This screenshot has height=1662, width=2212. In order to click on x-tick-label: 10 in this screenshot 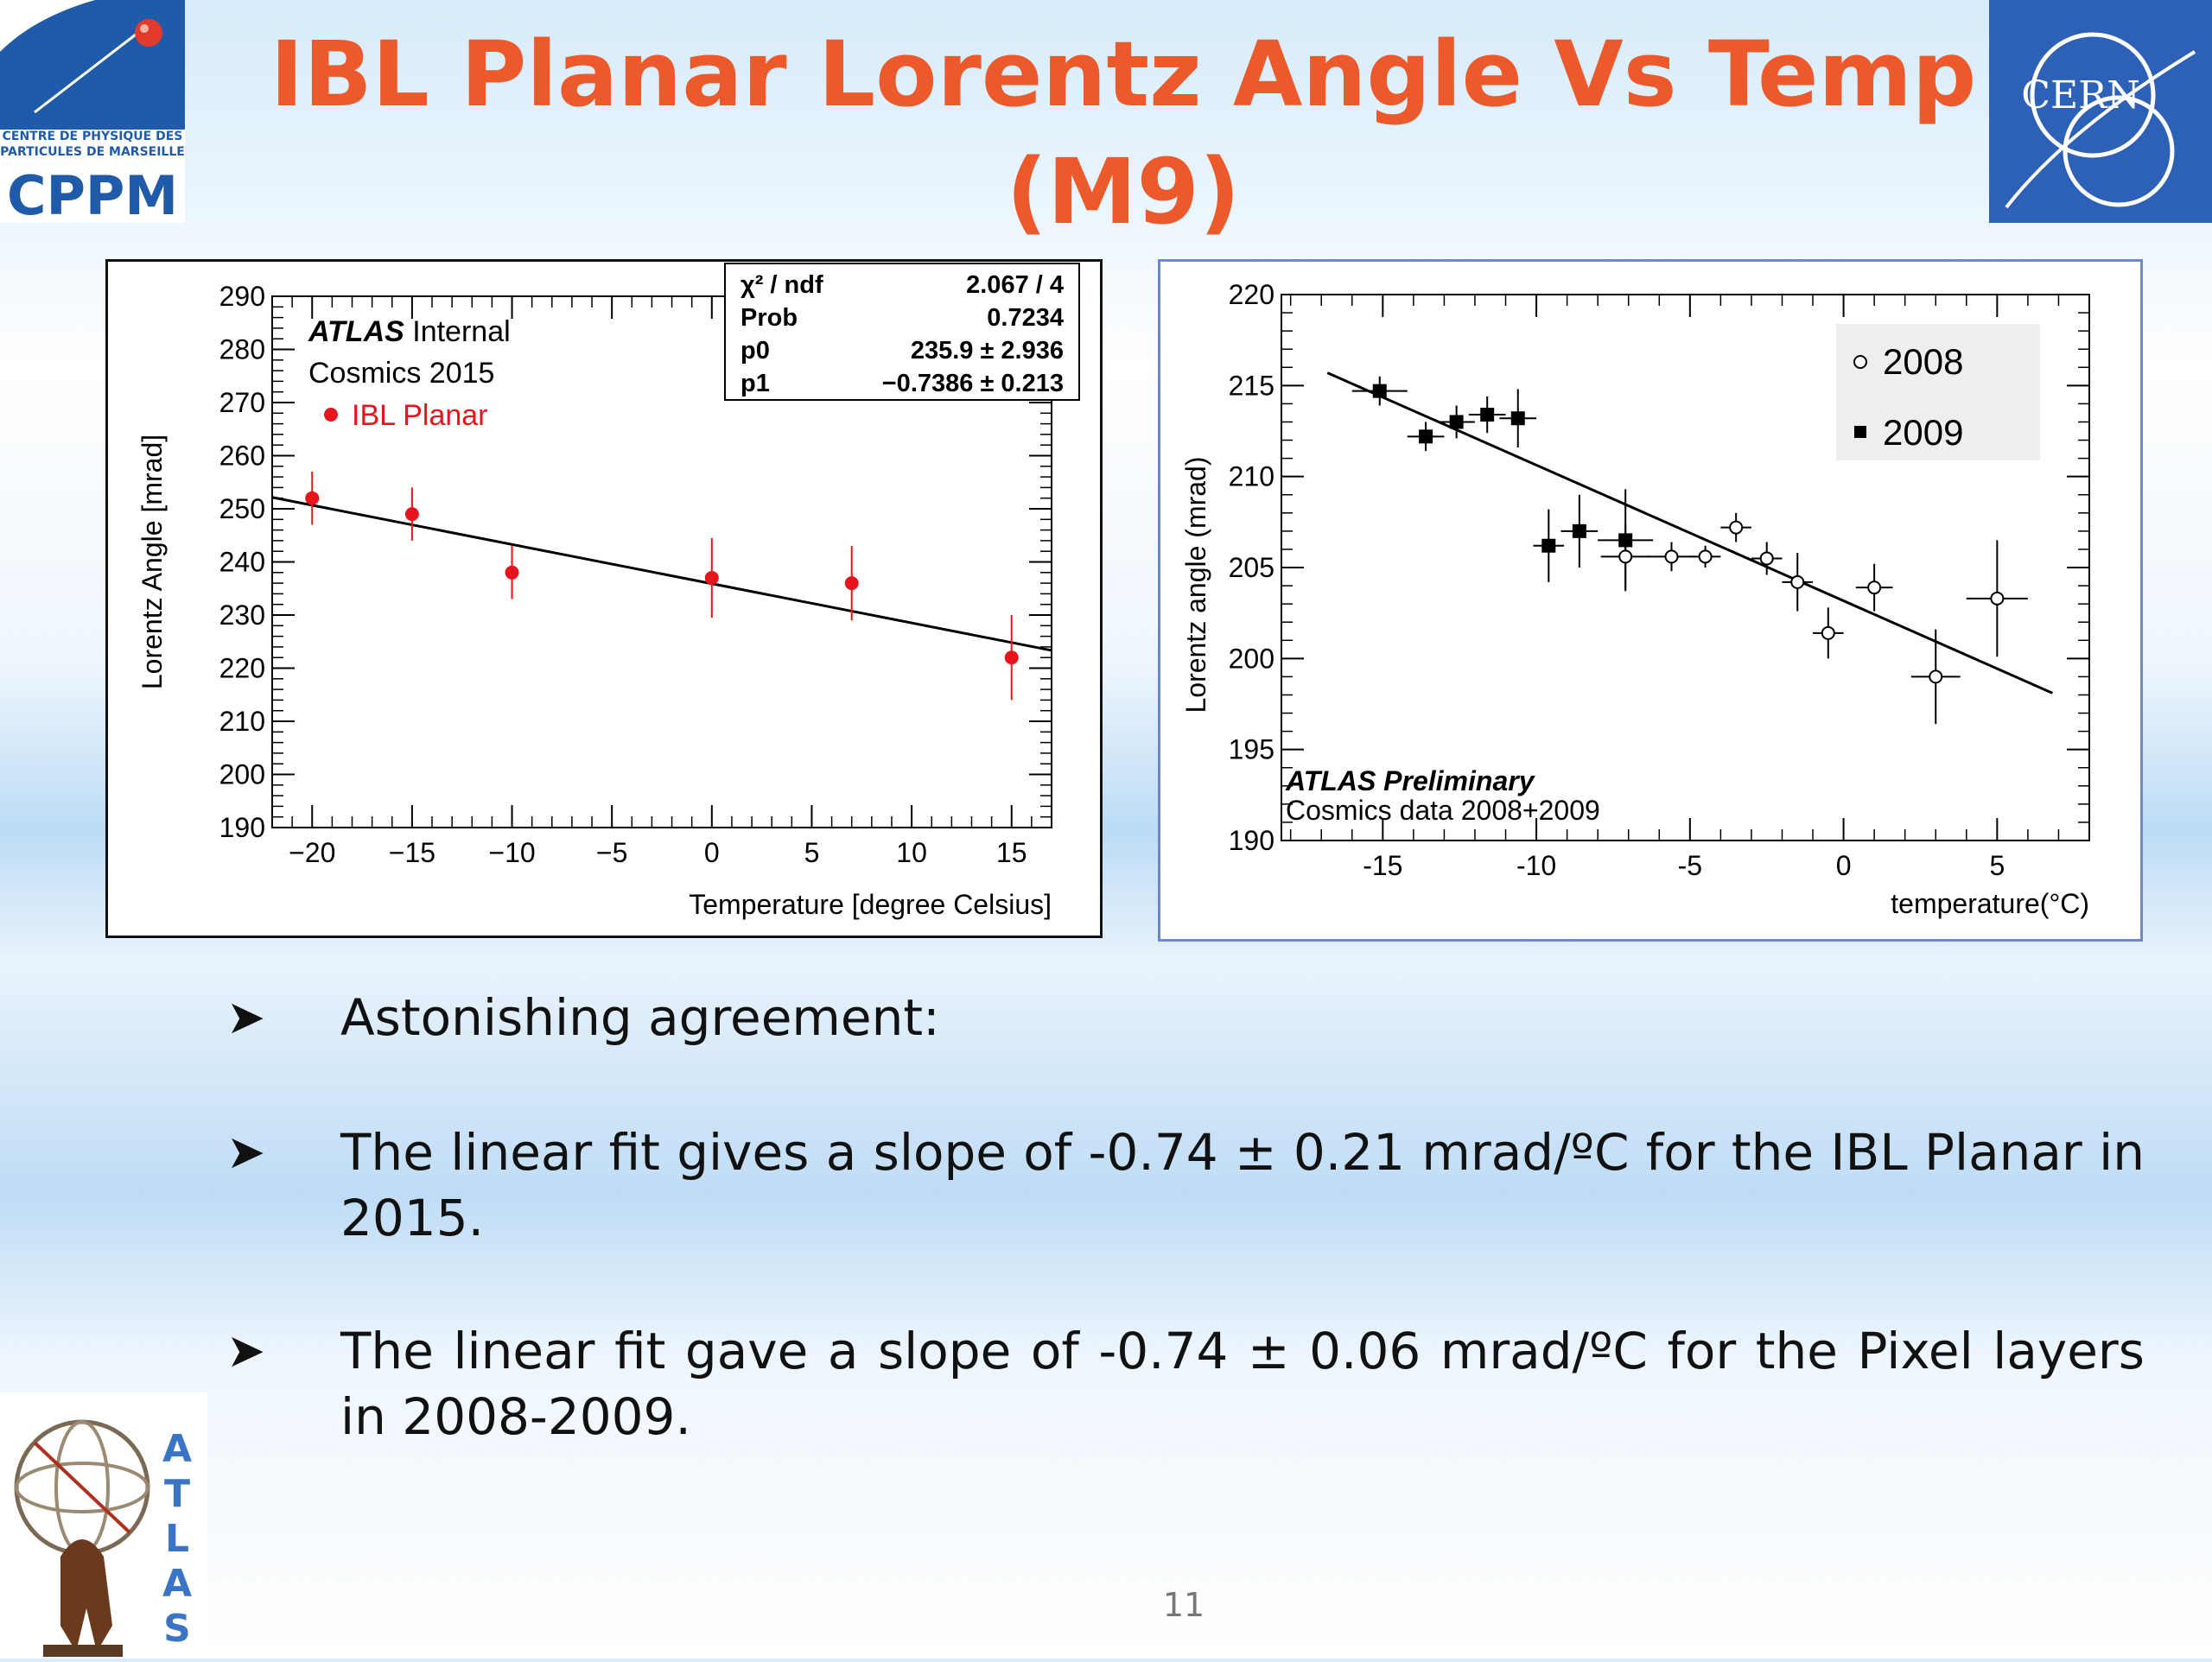, I will do `click(911, 852)`.